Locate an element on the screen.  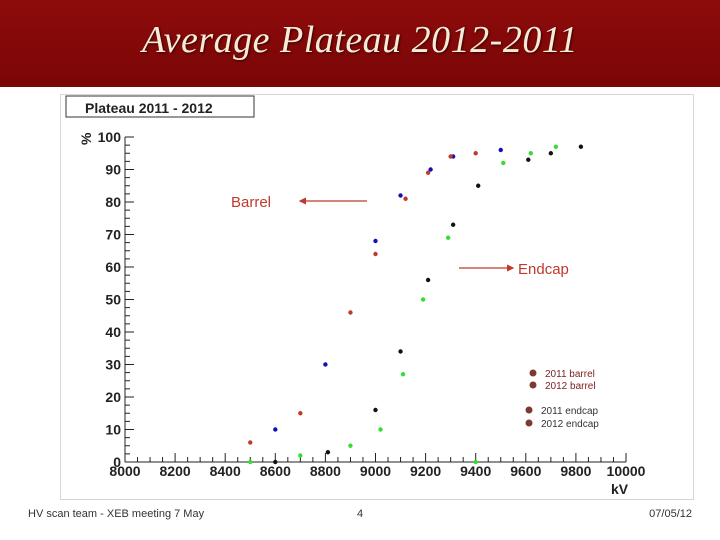
y-tick-label: 50 is located at coordinates (113, 300).